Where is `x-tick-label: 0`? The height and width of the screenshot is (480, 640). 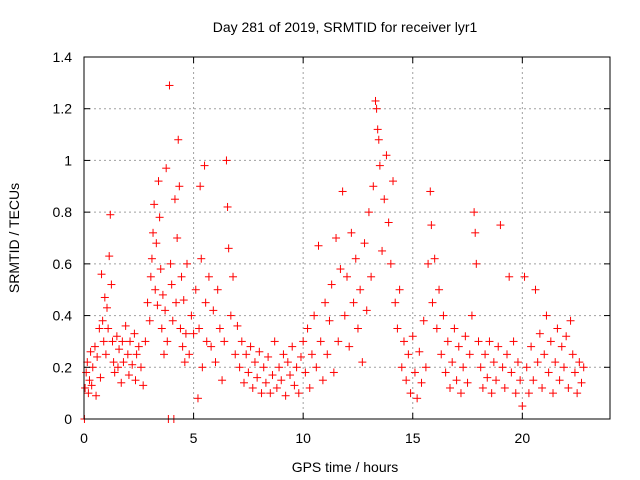 x-tick-label: 0 is located at coordinates (84, 438).